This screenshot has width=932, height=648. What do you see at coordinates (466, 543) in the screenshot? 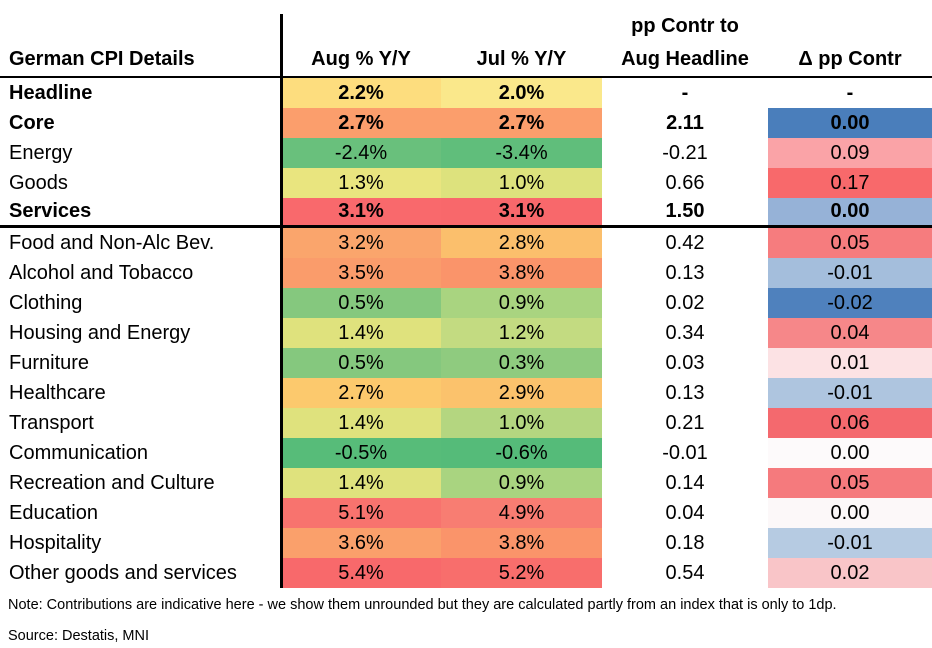
I see `table-row: Hospitality 3.6% 3.8% 0.18 -0.01` at bounding box center [466, 543].